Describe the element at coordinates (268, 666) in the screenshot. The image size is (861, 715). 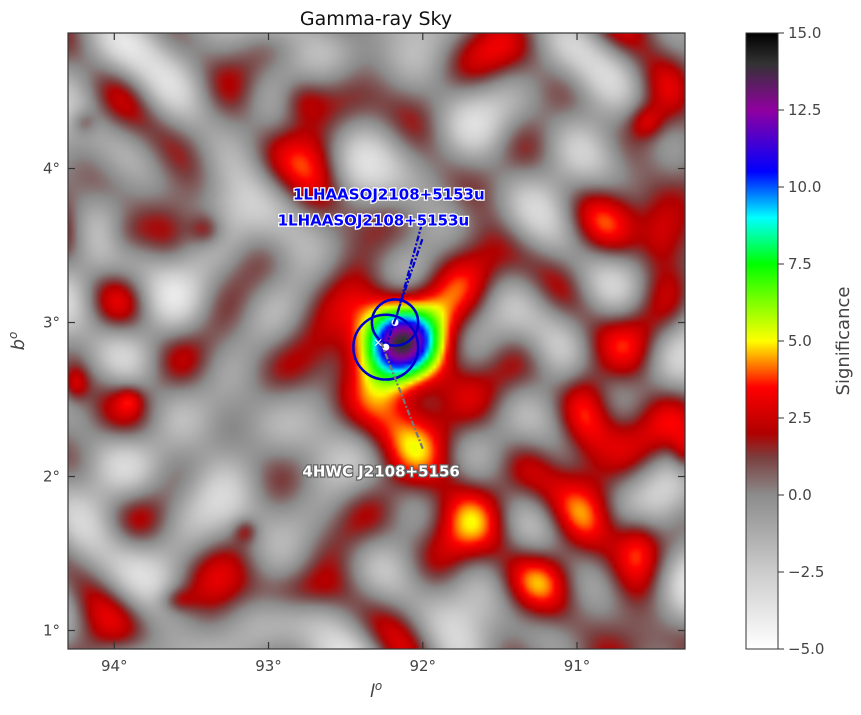
I see `x-tick-label: 93°` at that location.